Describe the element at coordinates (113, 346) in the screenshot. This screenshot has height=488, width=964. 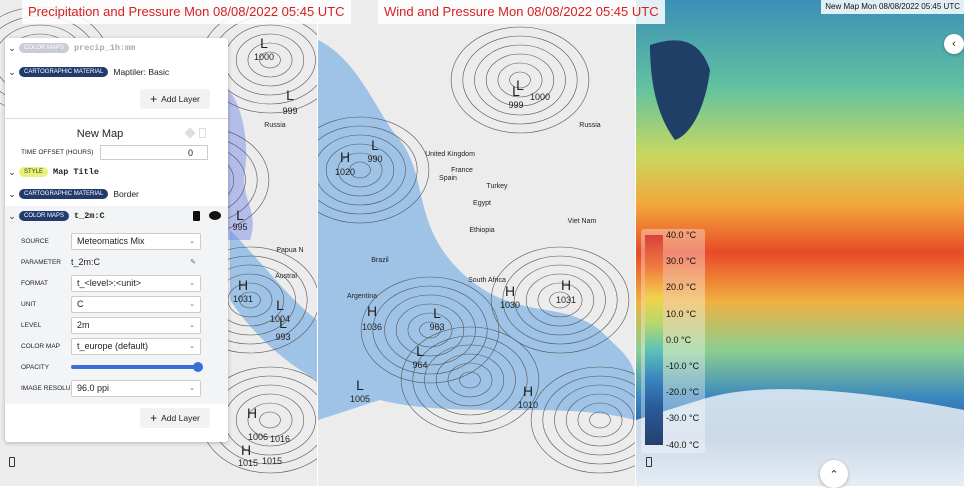
I see `value-text: t_europe (default)` at that location.